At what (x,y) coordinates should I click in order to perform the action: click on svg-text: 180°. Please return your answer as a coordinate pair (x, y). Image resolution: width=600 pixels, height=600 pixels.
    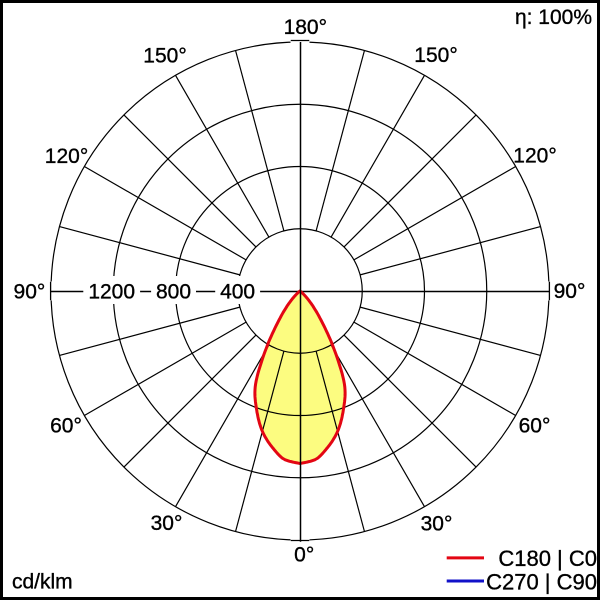
    Looking at the image, I should click on (305, 27).